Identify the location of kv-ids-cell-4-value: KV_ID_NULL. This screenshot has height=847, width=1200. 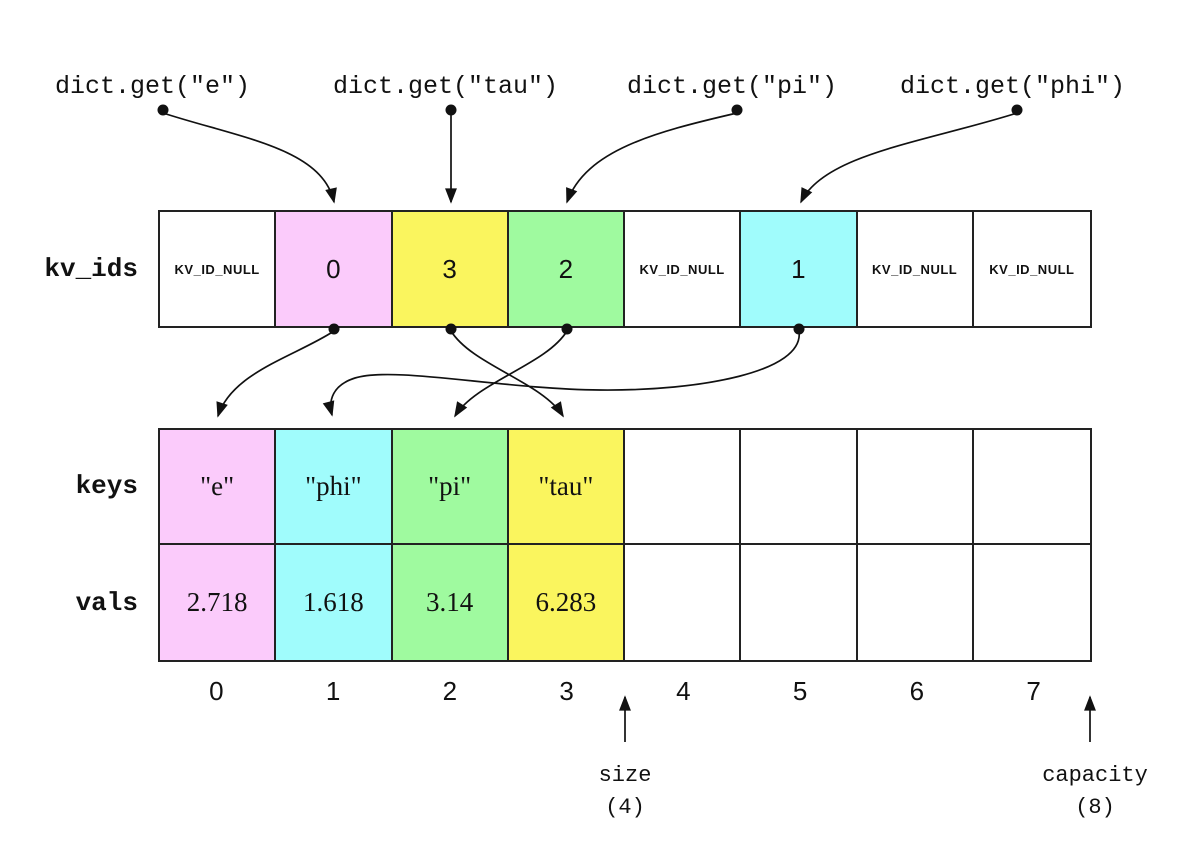
(682, 269).